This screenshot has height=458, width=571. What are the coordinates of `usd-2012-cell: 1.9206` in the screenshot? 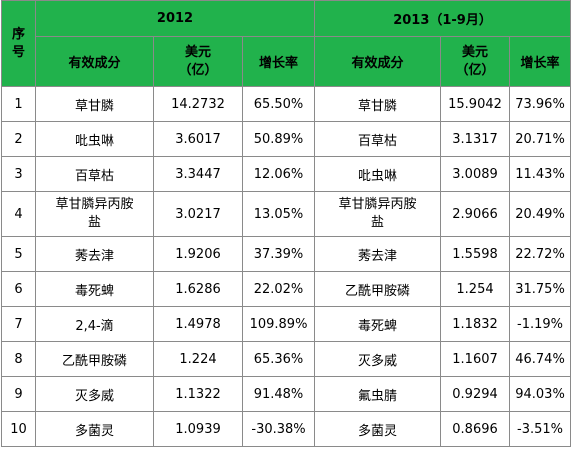 It's located at (198, 254).